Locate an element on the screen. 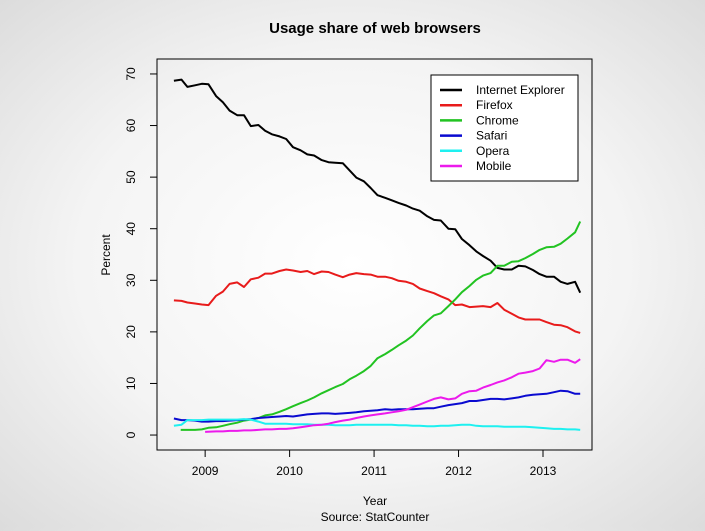  x-tick-label: 2012 is located at coordinates (458, 471).